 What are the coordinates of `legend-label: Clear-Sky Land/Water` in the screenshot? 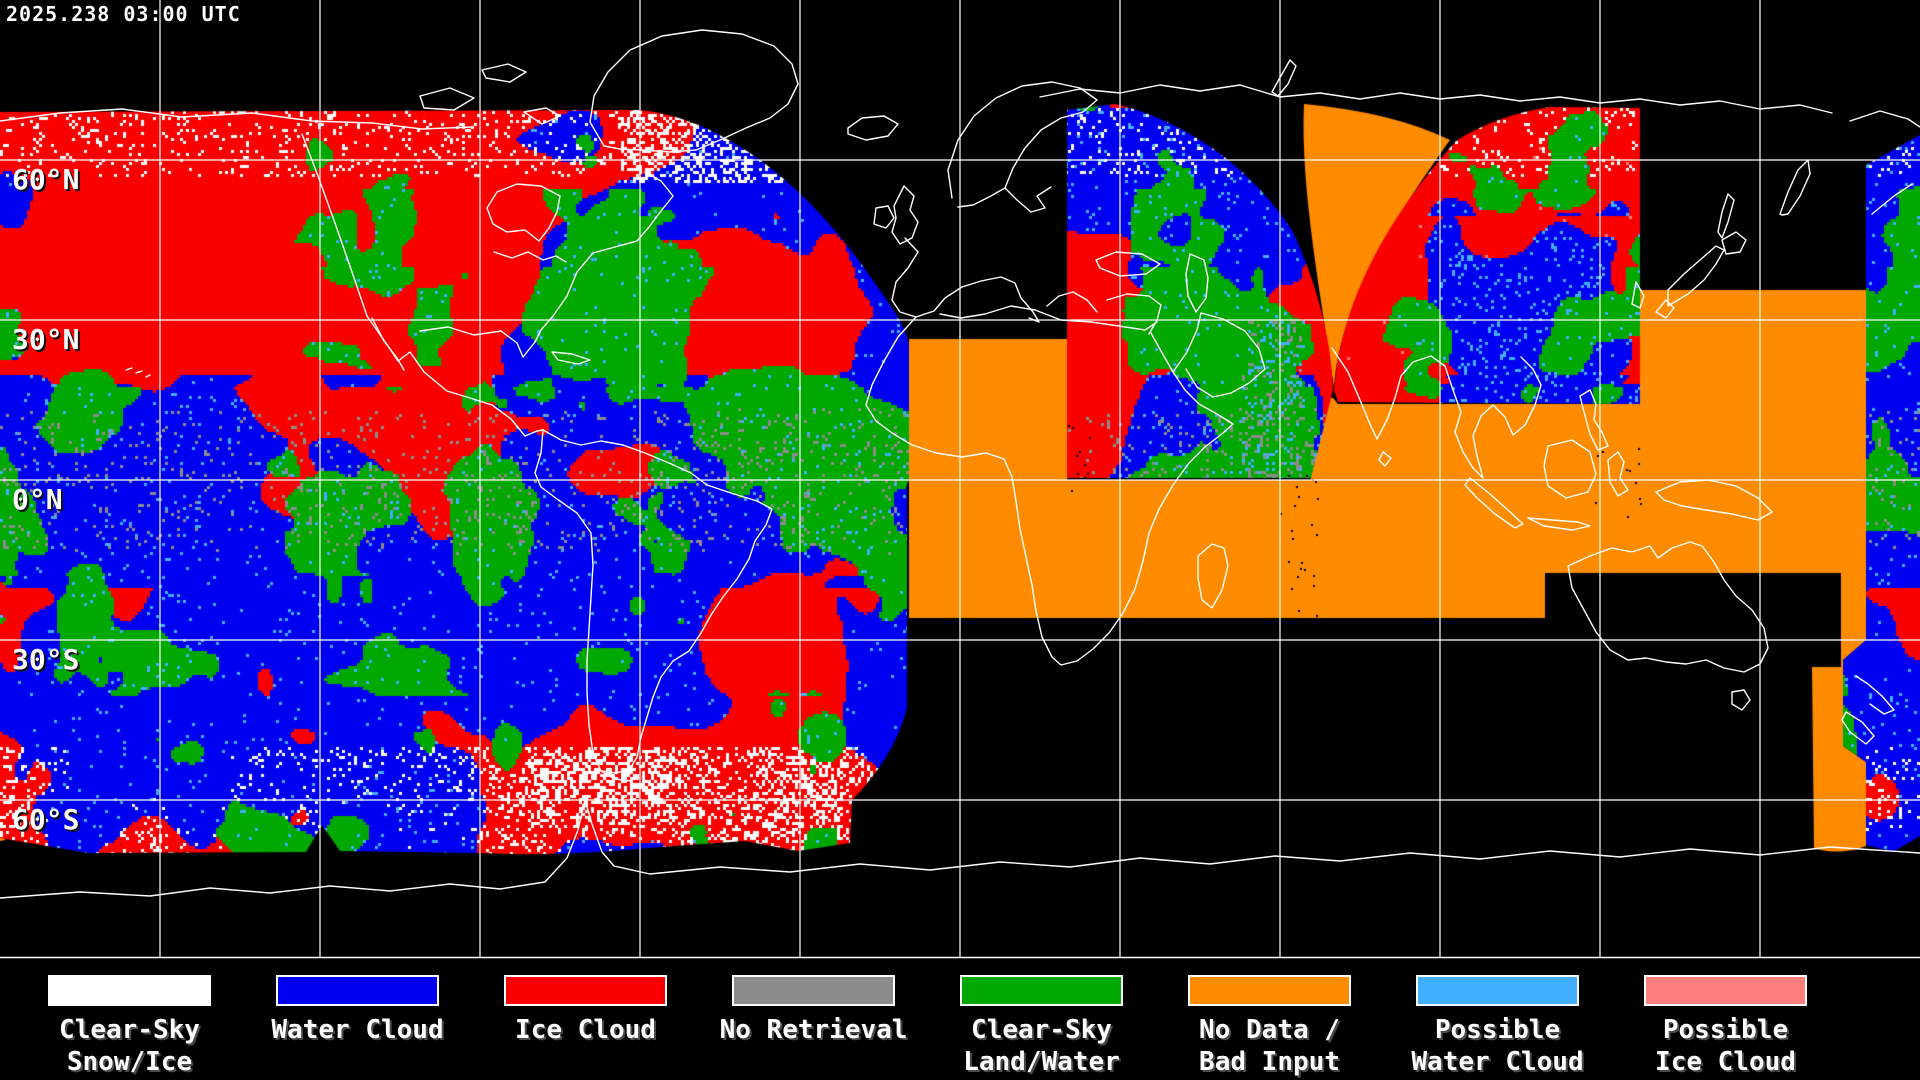 It's located at (1042, 1046).